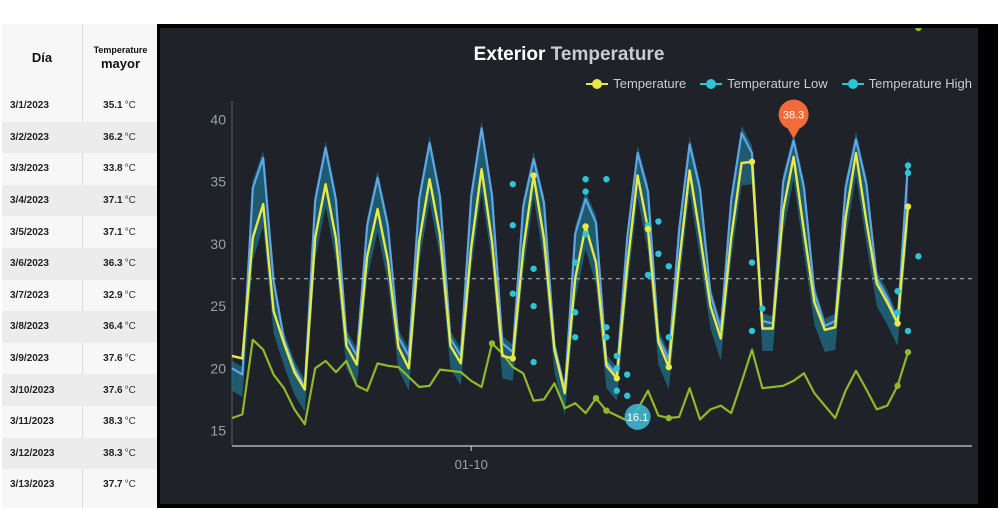 Image resolution: width=1000 pixels, height=510 pixels. I want to click on min-bubble-label: 16.1, so click(637, 418).